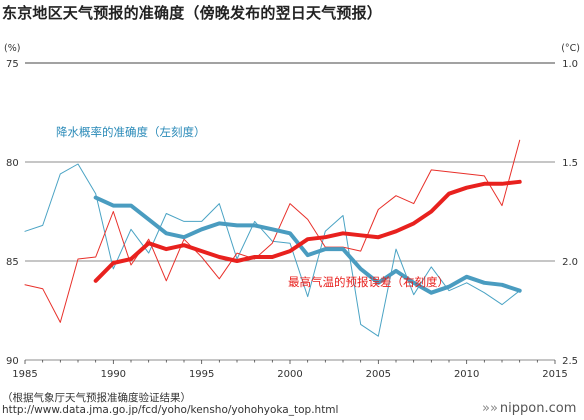 This screenshot has height=420, width=584. What do you see at coordinates (12, 262) in the screenshot?
I see `left-tick-label: 85` at bounding box center [12, 262].